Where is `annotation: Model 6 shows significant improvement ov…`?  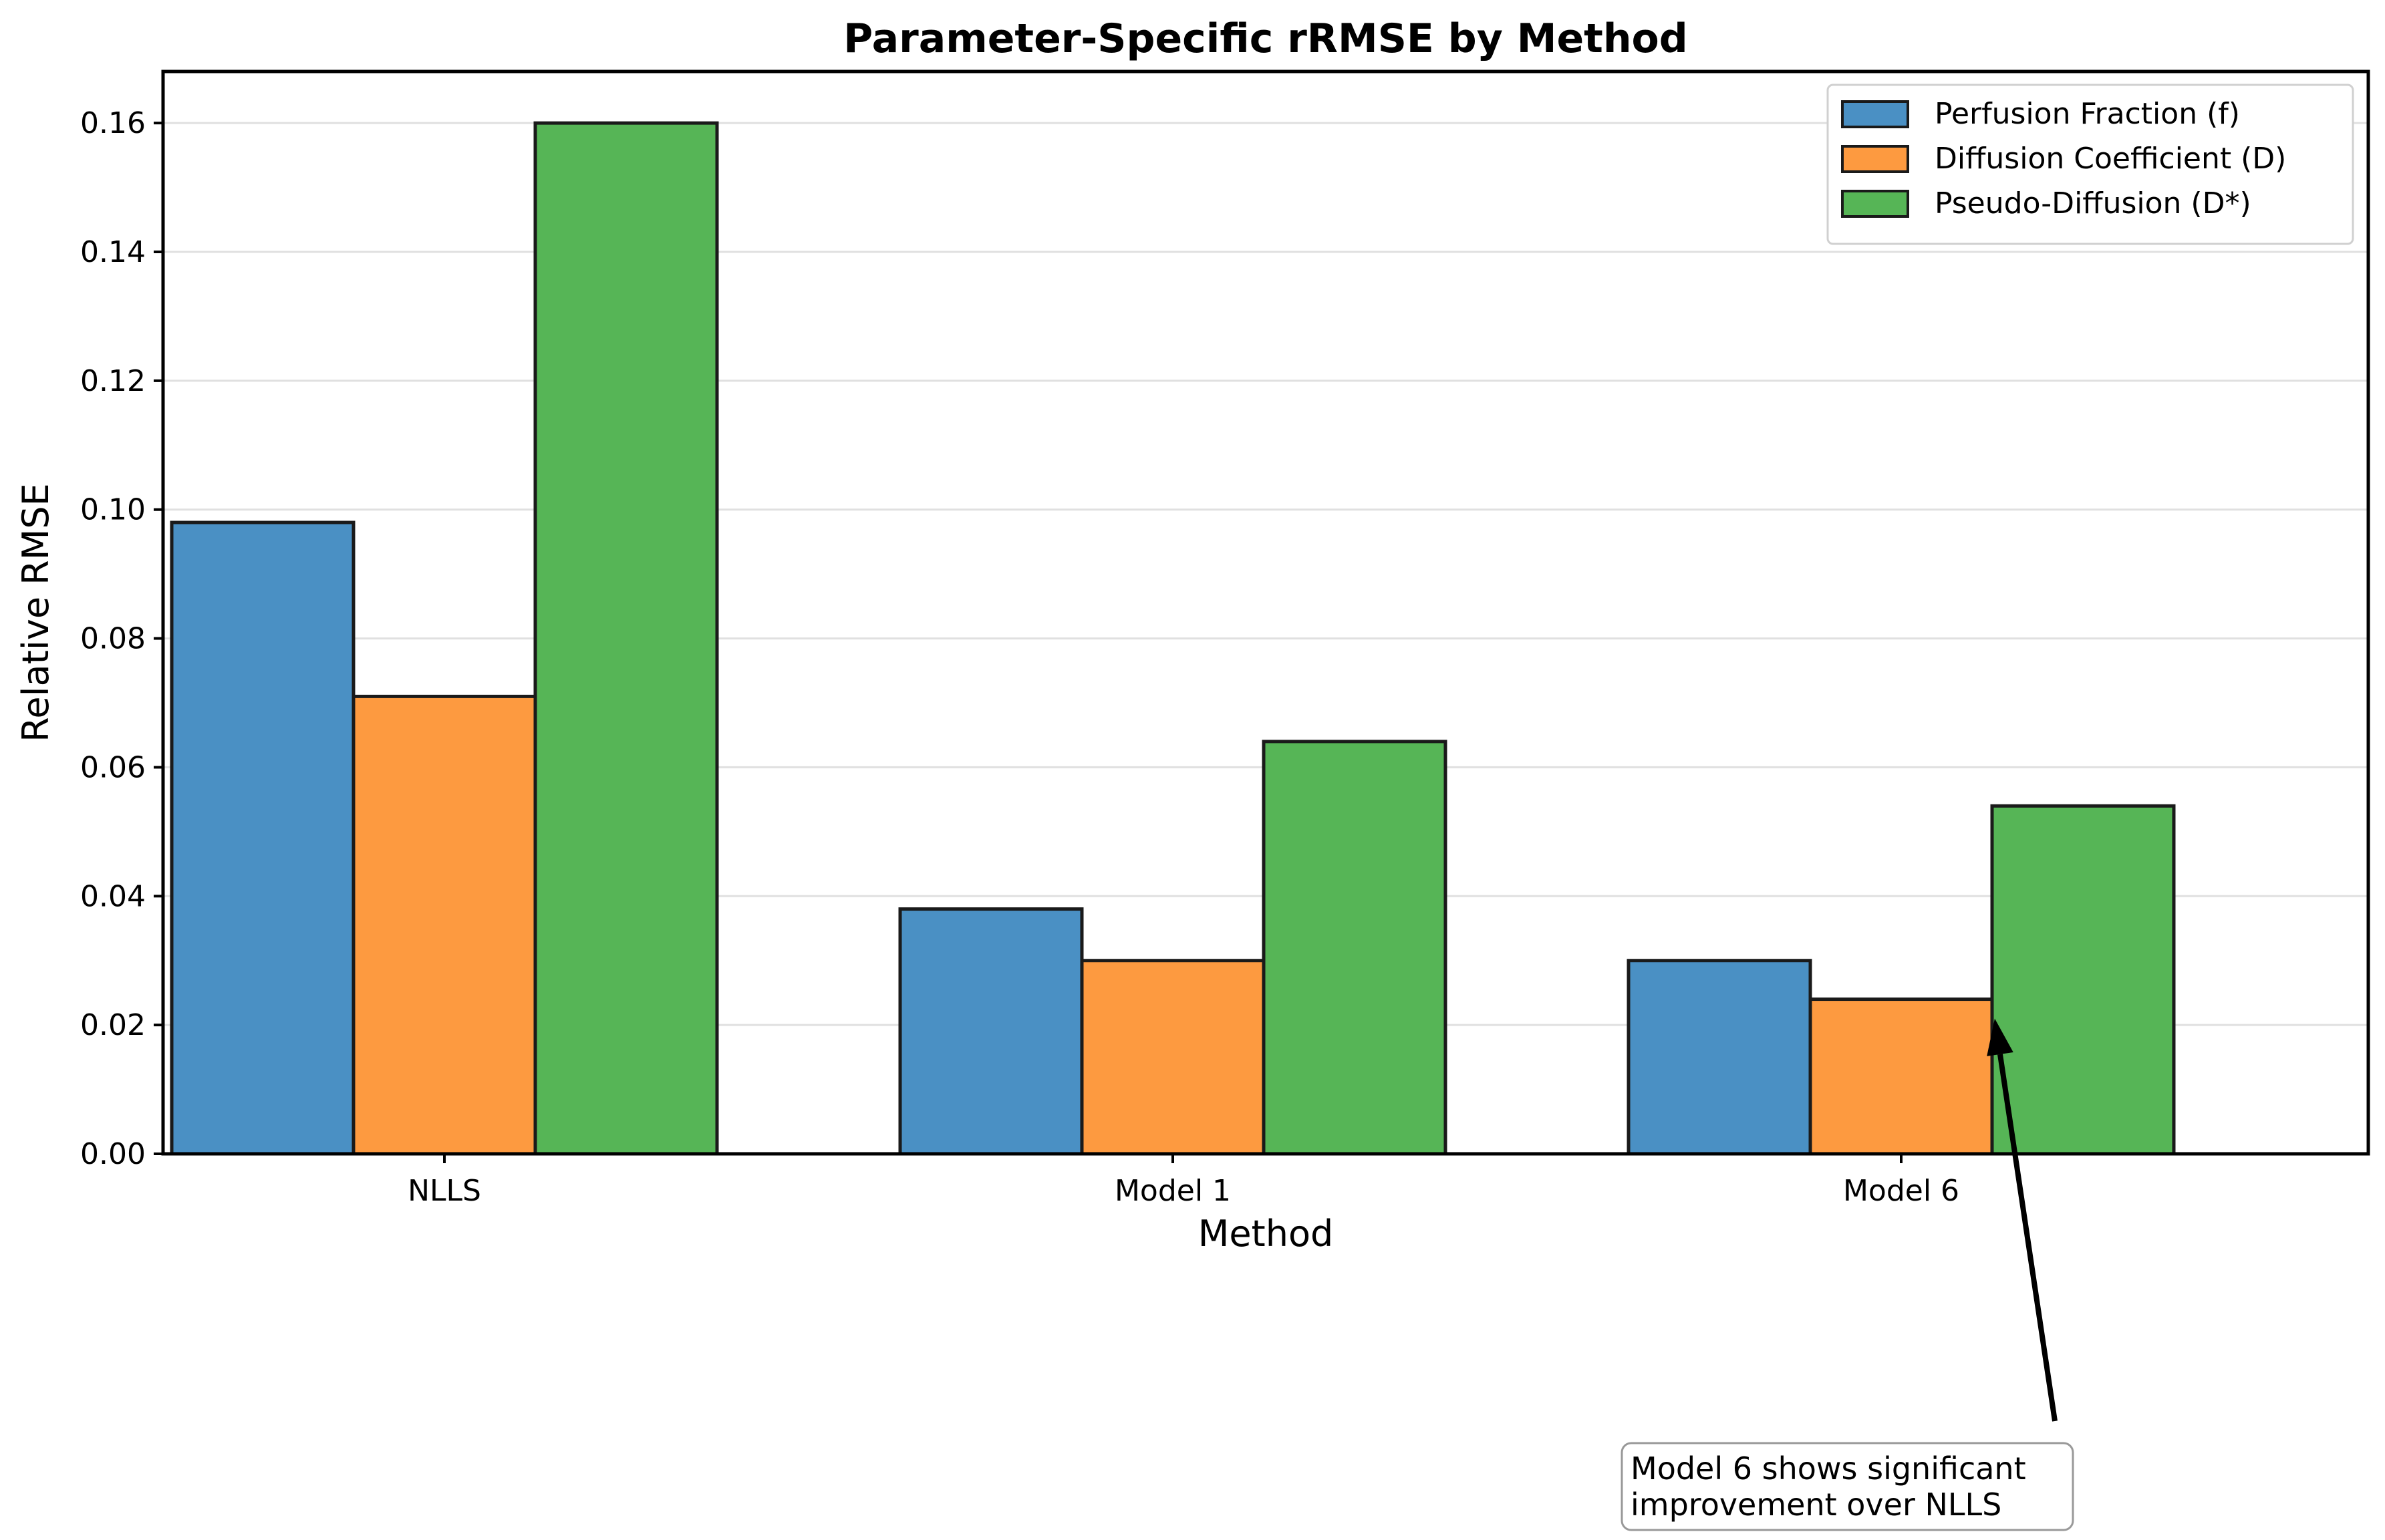 annotation: Model 6 shows significant improvement ov… is located at coordinates (1847, 1274).